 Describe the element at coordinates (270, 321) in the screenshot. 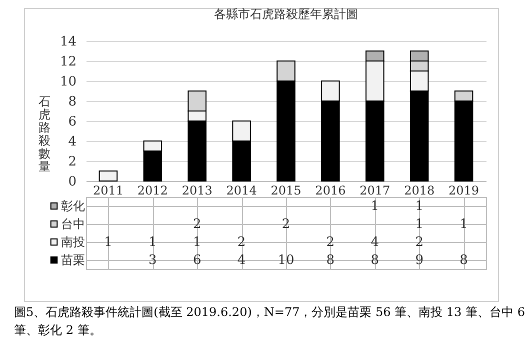

I see `caption: 圖5、石虎路殺事件統計圖(截至 2019.6.20)，N=77，分別是苗栗 56 筆、南投 13 筆、台中 6 筆、彰化 2 筆。` at that location.